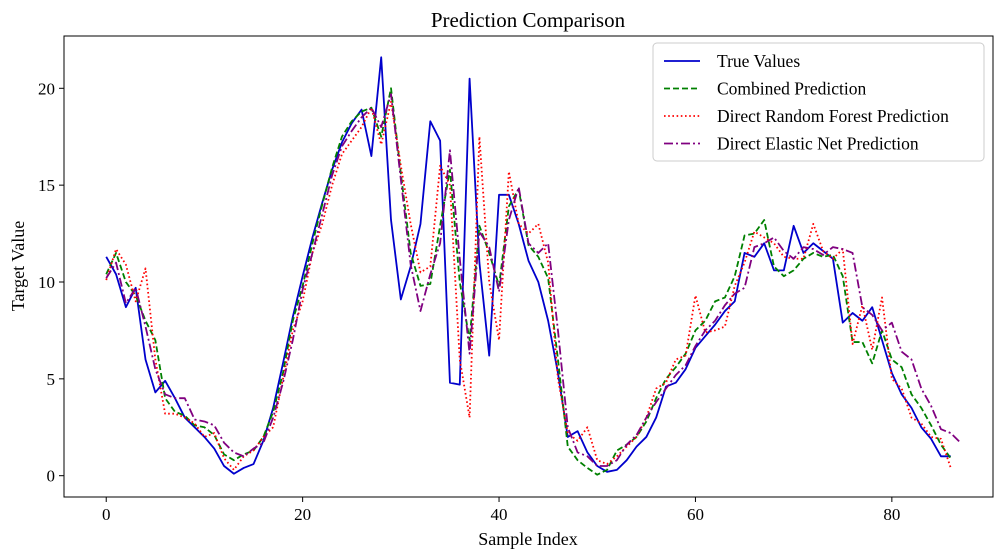 The image size is (1002, 558). What do you see at coordinates (891, 514) in the screenshot?
I see `x-tick-label: 80` at bounding box center [891, 514].